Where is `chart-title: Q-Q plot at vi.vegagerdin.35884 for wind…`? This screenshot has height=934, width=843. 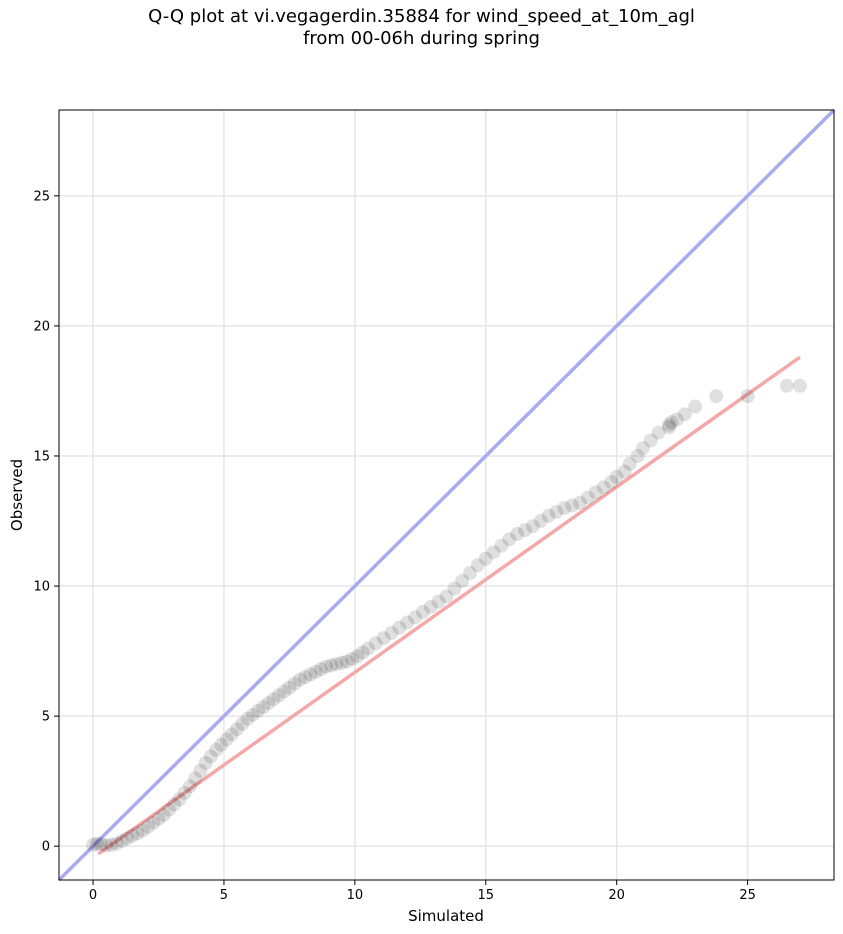 chart-title: Q-Q plot at vi.vegagerdin.35884 for wind… is located at coordinates (421, 28).